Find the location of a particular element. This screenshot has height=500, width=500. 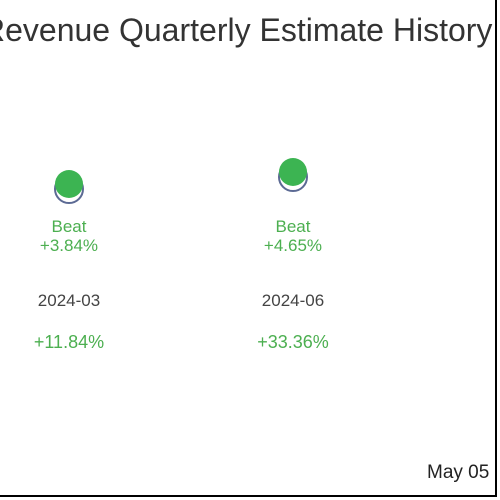

period-label-1: 2024-03 is located at coordinates (69, 300).